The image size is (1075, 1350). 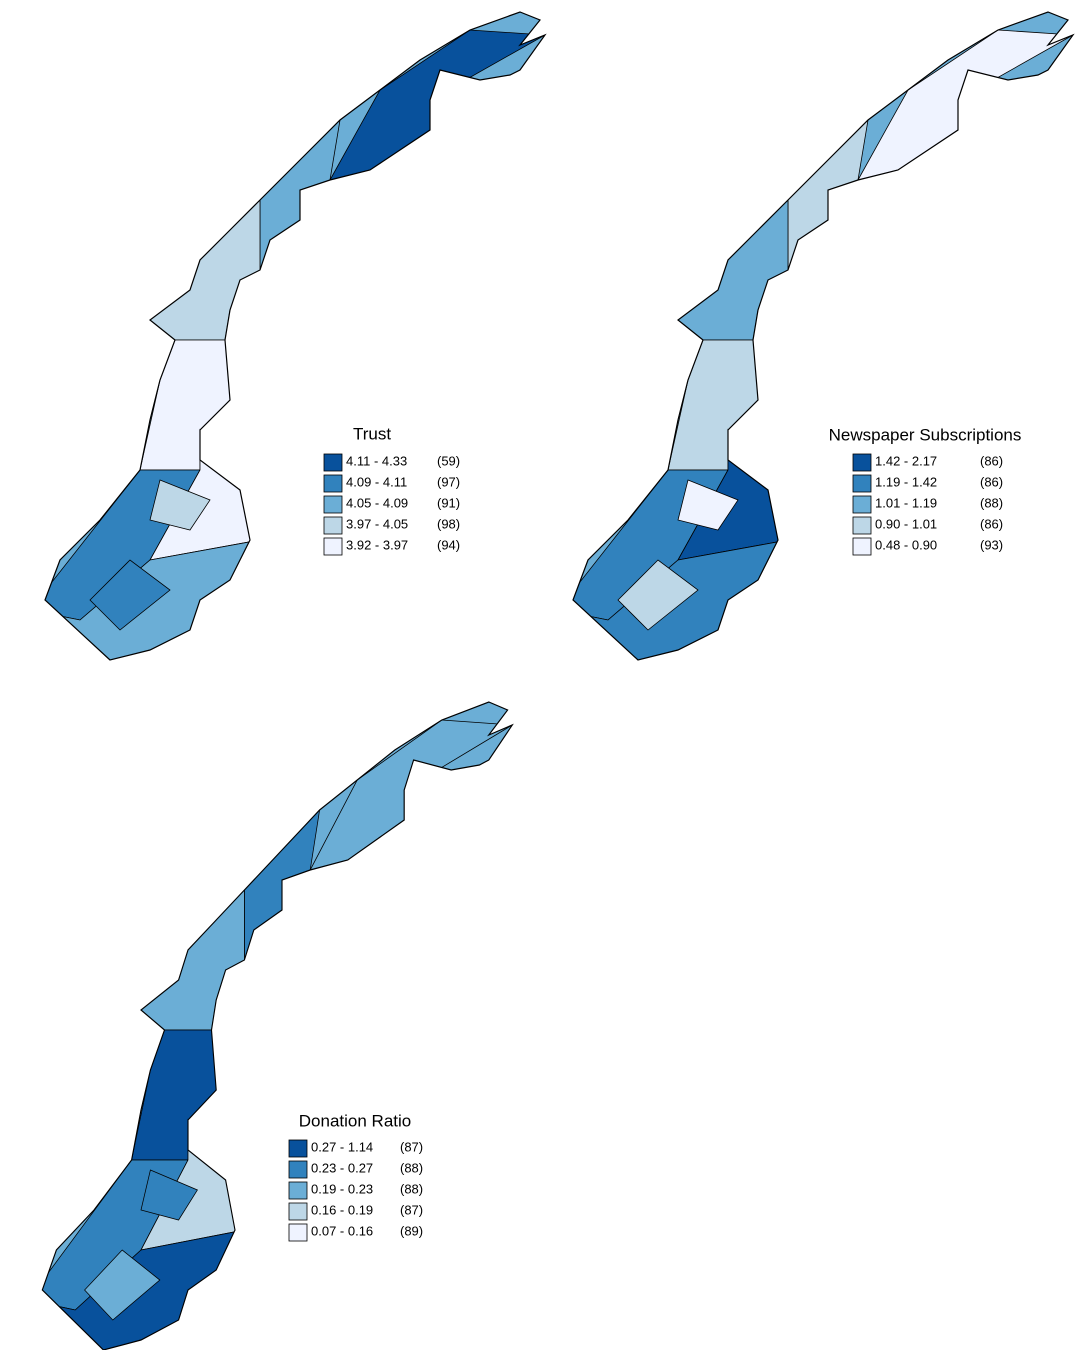 What do you see at coordinates (448, 523) in the screenshot?
I see `legend-count: (98)` at bounding box center [448, 523].